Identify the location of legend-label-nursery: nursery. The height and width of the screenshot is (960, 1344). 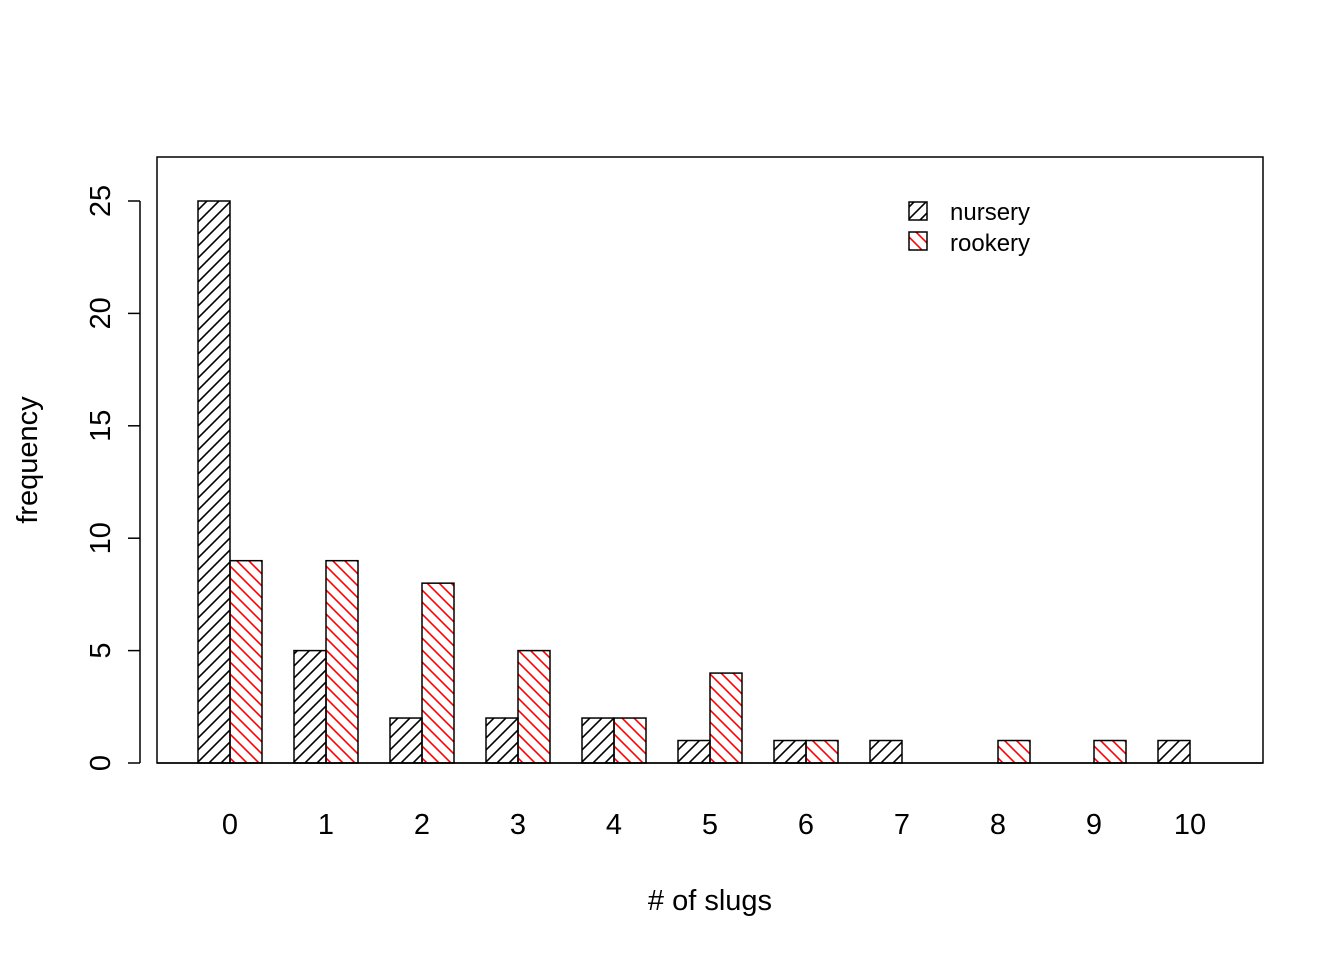
(990, 212).